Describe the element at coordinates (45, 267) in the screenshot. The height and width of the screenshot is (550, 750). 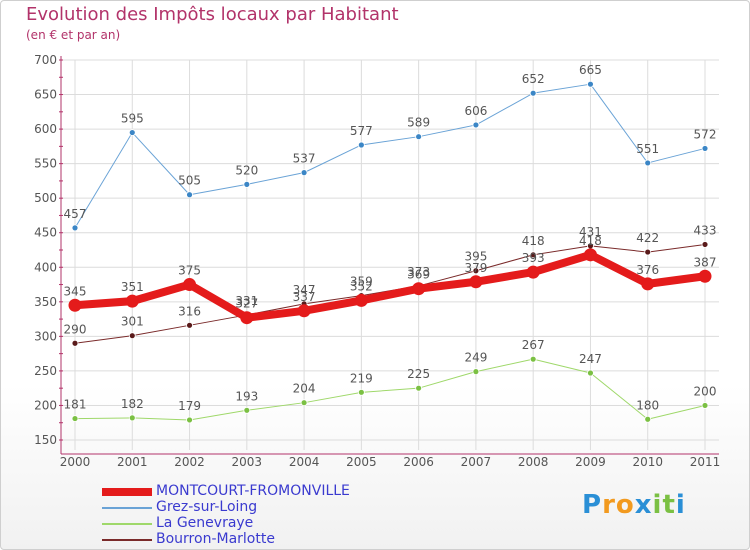
I see `y-tick-label: 400` at that location.